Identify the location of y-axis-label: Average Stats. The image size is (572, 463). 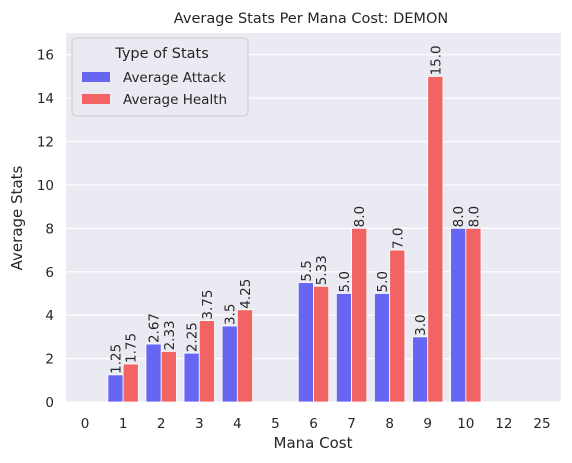
(17, 217).